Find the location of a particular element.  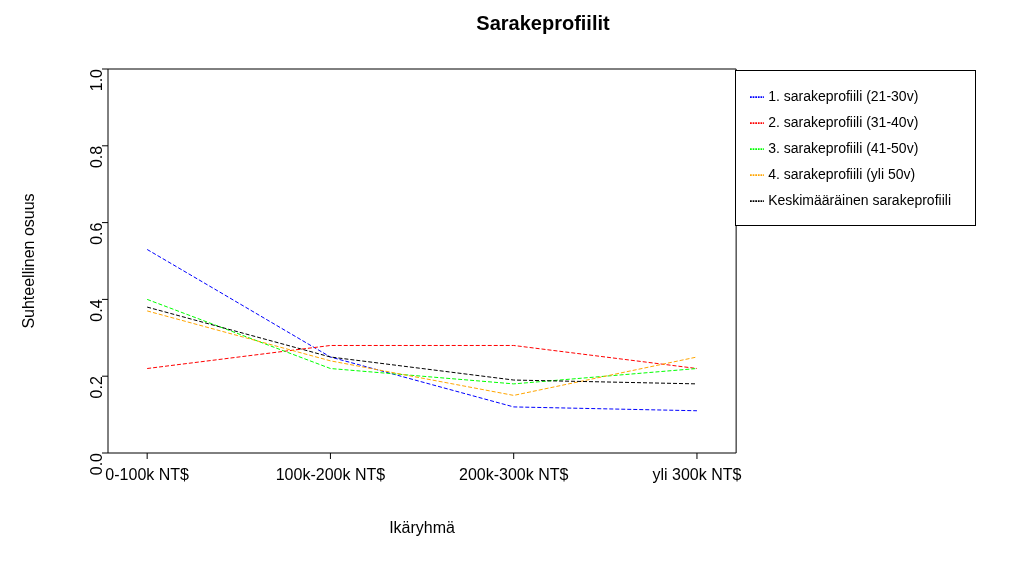

legend-label: Keskimääräinen sarakeprofiili is located at coordinates (859, 200).